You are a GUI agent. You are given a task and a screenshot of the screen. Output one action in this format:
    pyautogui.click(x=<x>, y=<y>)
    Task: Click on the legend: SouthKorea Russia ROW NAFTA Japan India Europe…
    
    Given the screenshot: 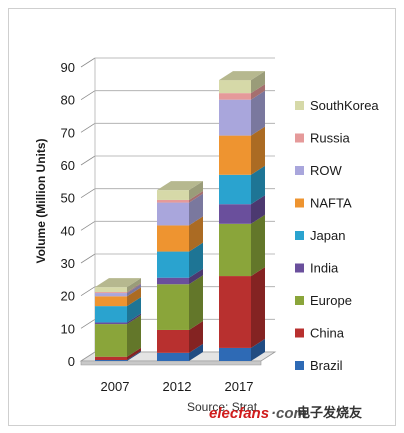 What is the action you would take?
    pyautogui.click(x=337, y=235)
    